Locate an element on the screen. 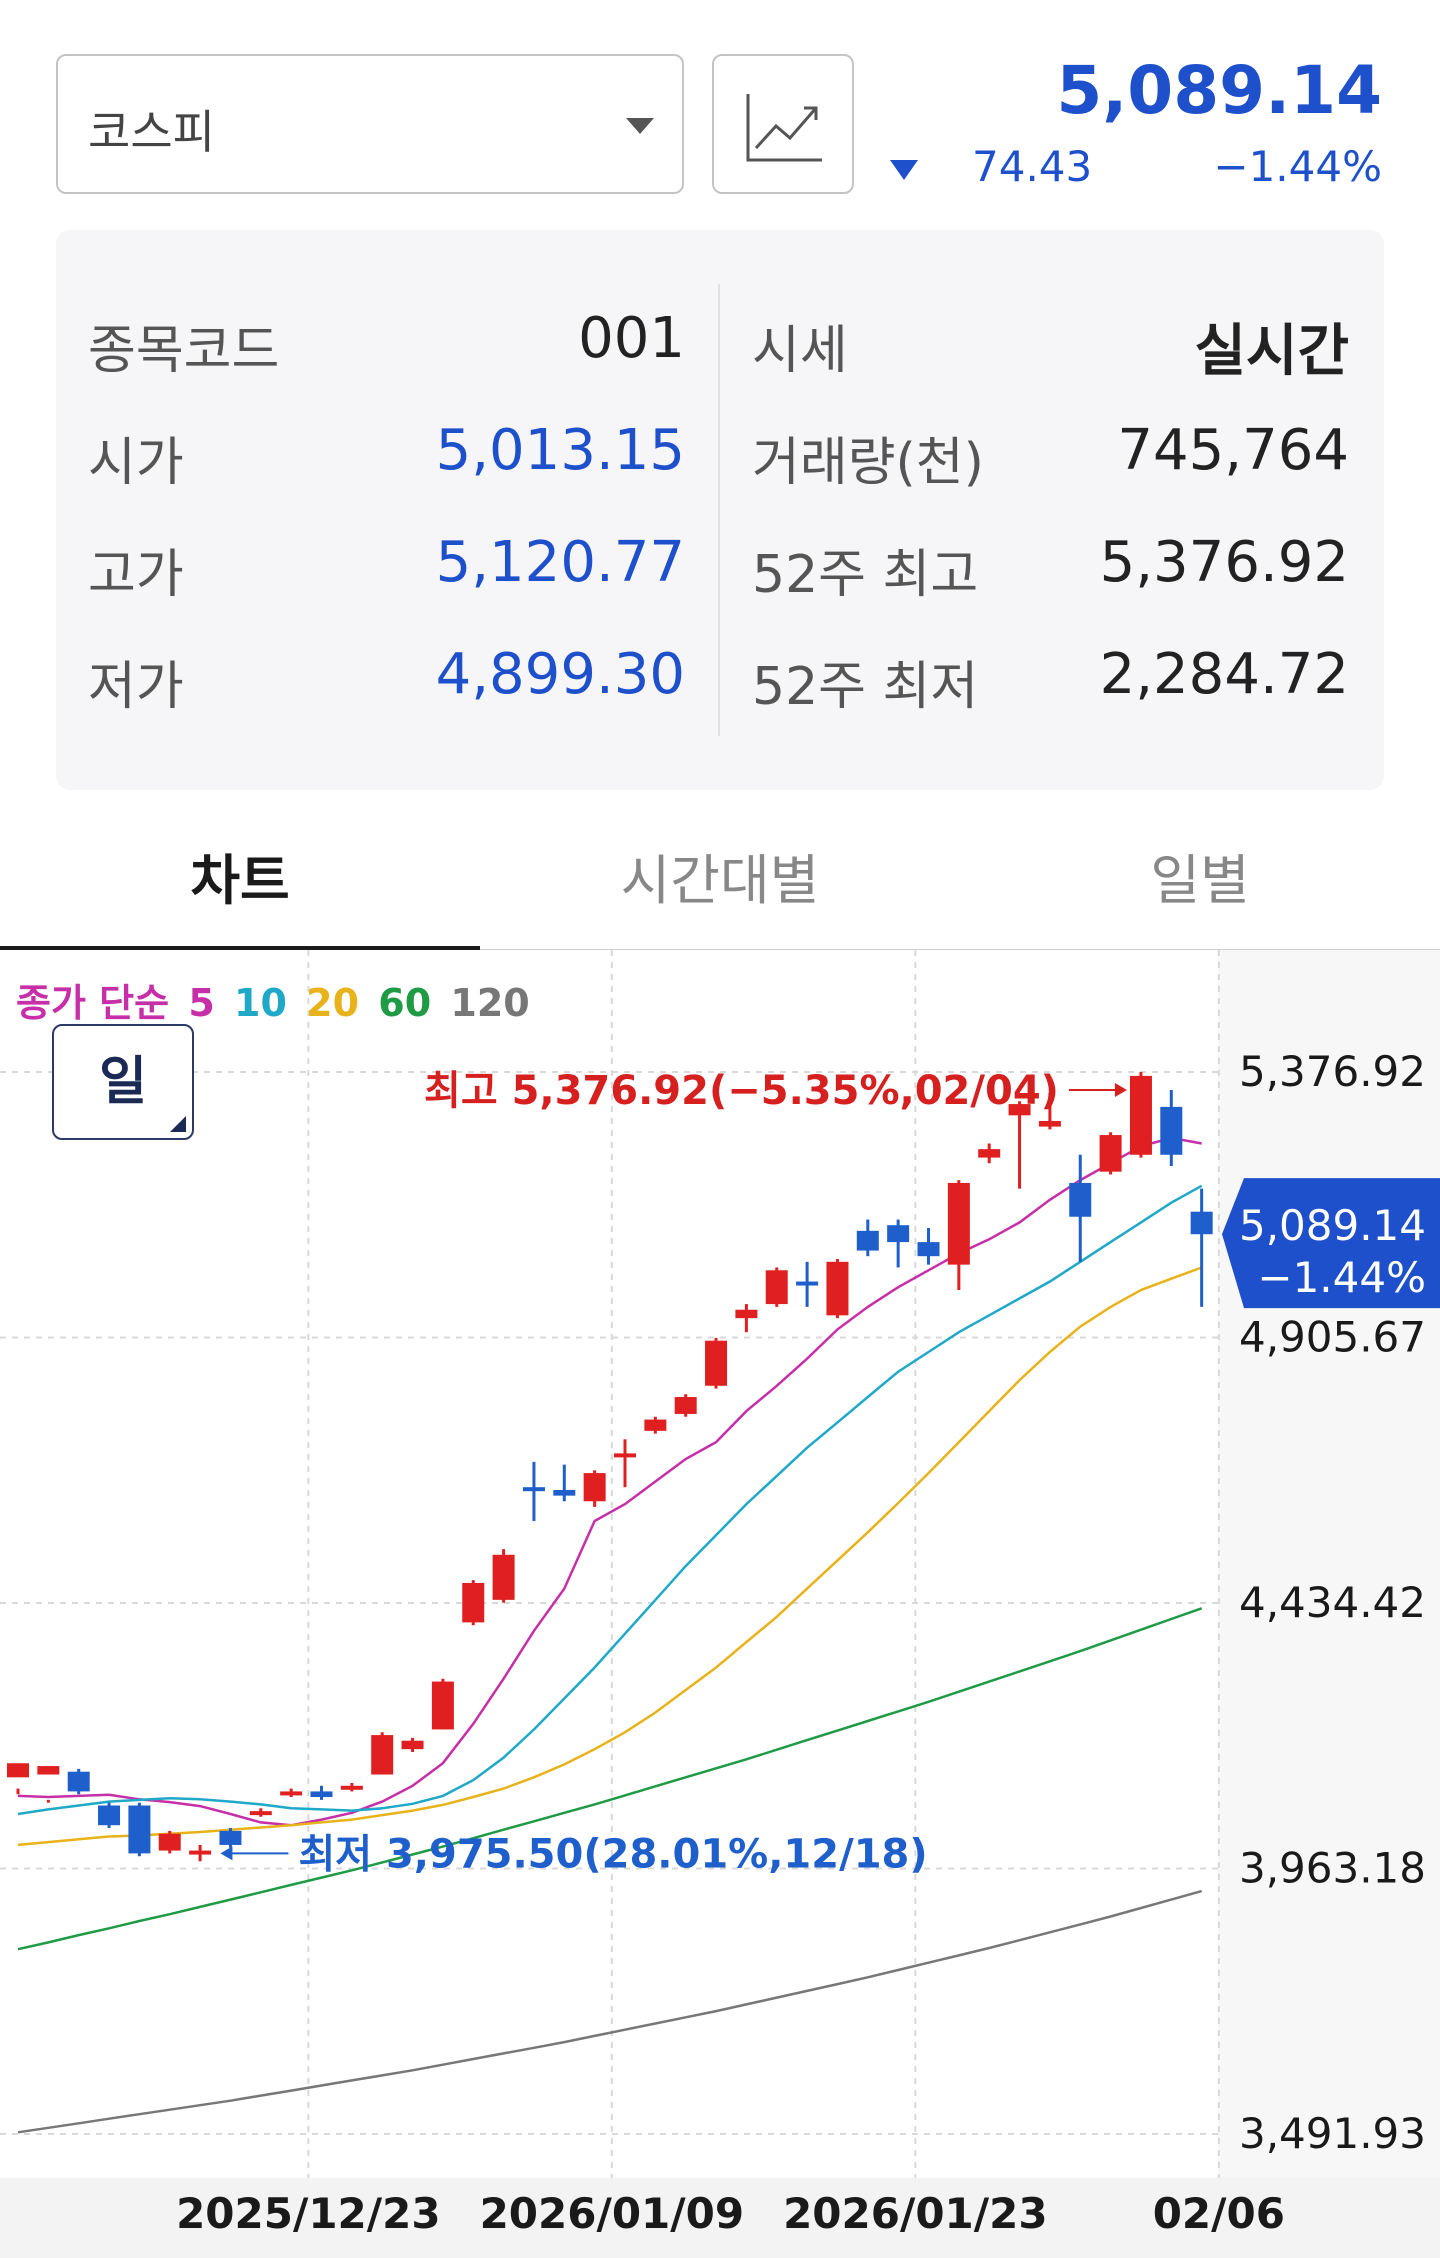  x-tick-label: 02/06 is located at coordinates (1219, 2213).